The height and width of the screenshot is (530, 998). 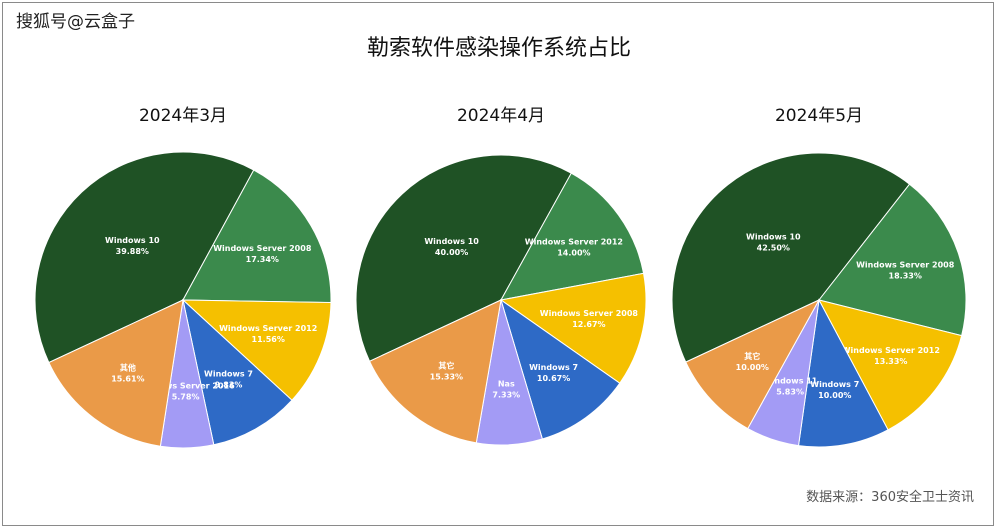 What do you see at coordinates (183, 116) in the screenshot?
I see `chart-title: 2024年3月` at bounding box center [183, 116].